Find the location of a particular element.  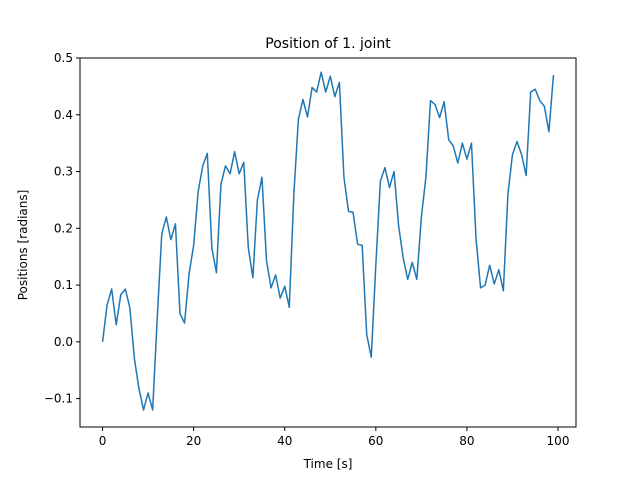

y-tick-label: 0.2 is located at coordinates (63, 228).